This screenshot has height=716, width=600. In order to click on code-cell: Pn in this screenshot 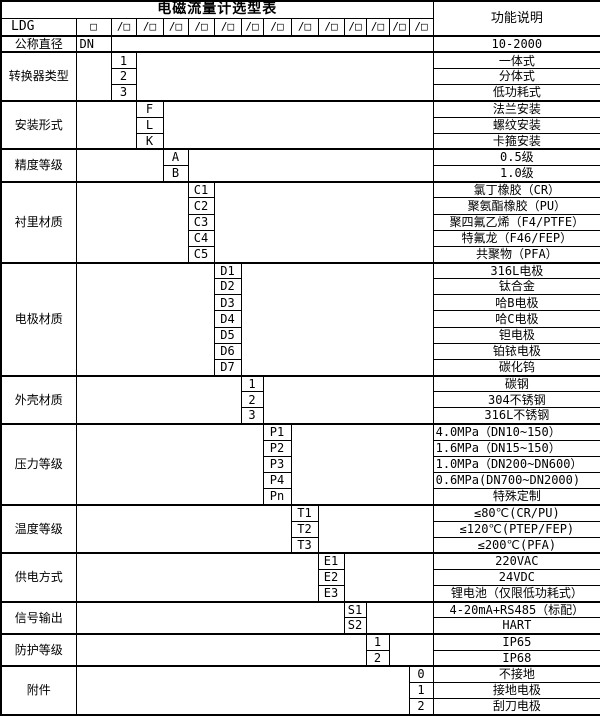, I will do `click(277, 497)`.